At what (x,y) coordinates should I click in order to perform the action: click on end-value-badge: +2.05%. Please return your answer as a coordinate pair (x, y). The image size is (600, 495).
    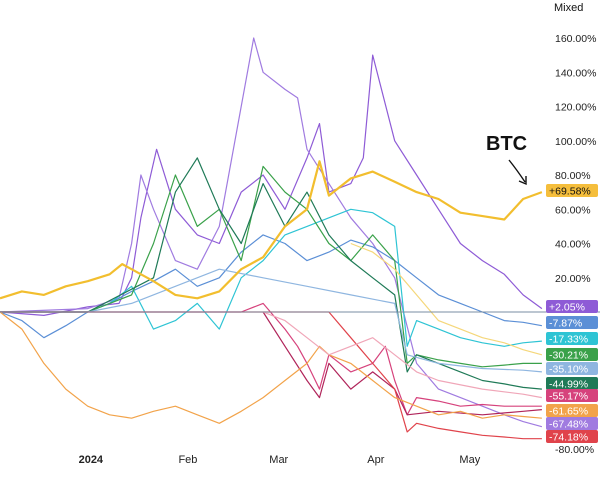
    Looking at the image, I should click on (572, 307).